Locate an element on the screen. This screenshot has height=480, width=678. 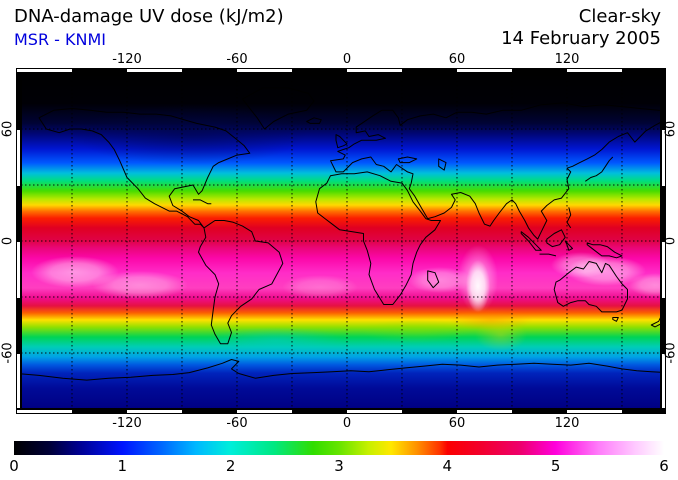
lon-tick-label-bottom: -120 is located at coordinates (127, 423).